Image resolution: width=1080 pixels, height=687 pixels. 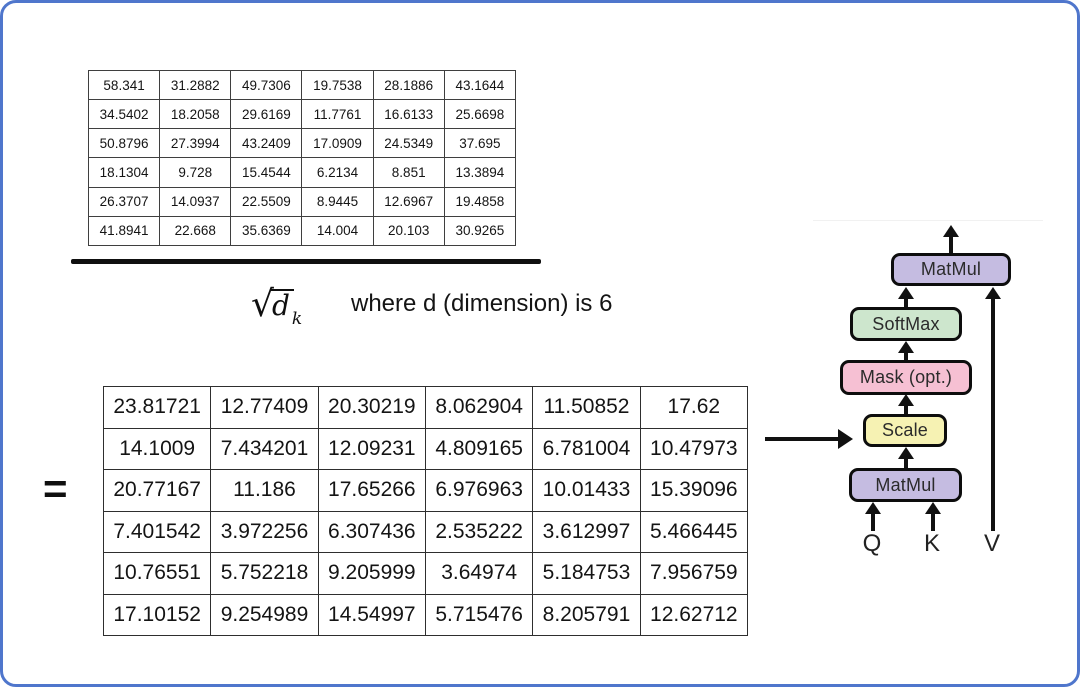 What do you see at coordinates (157, 490) in the screenshot?
I see `matrix-cell: 20.77167` at bounding box center [157, 490].